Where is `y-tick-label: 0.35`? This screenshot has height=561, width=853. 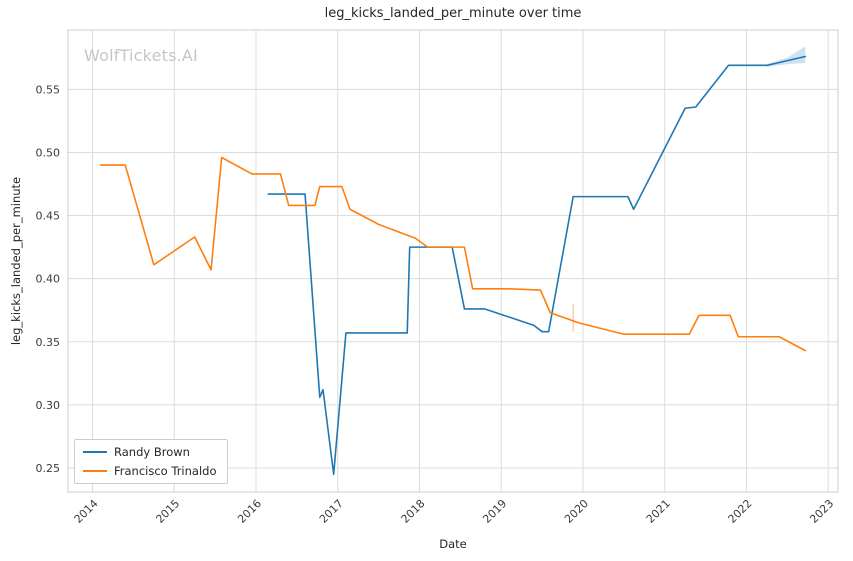
y-tick-label: 0.35 is located at coordinates (48, 342).